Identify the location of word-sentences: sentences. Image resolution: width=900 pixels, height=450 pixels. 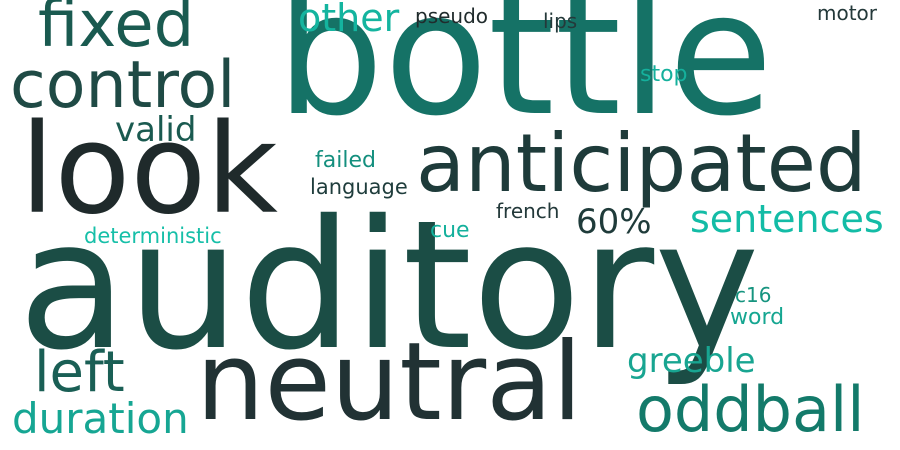
(787, 219).